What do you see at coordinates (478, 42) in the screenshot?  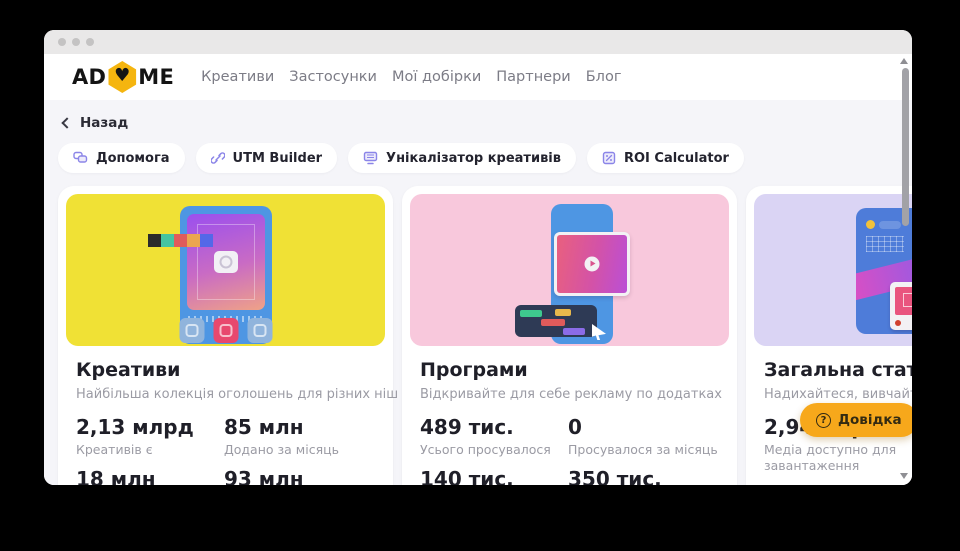 I see `window-titlebar` at bounding box center [478, 42].